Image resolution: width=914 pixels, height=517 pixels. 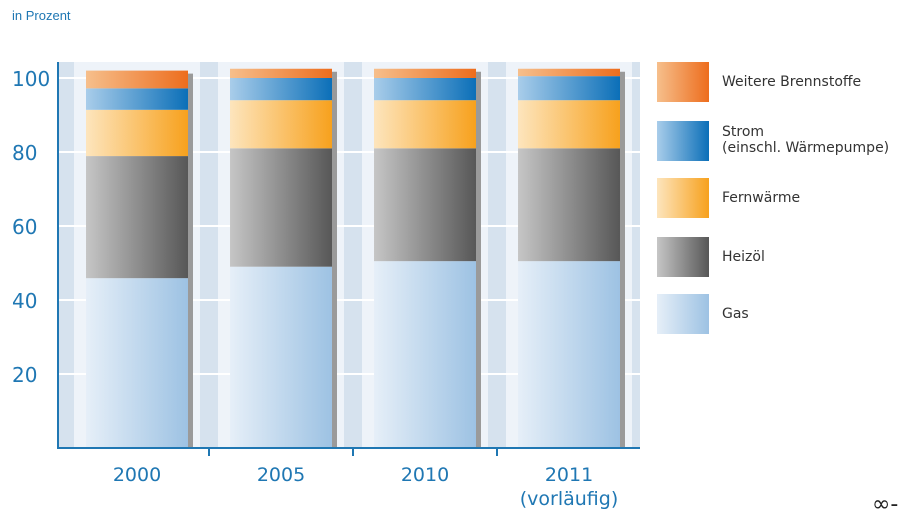 What do you see at coordinates (761, 198) in the screenshot?
I see `legend-label: Fernwärme` at bounding box center [761, 198].